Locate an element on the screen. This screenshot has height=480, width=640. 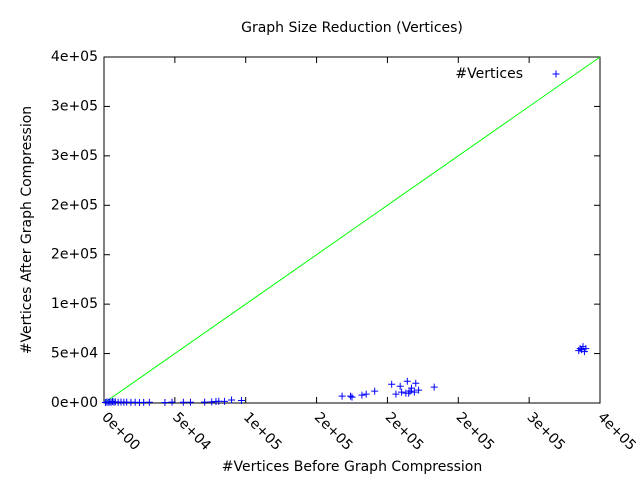
y-tick-label: 4e+05 is located at coordinates (74, 57).